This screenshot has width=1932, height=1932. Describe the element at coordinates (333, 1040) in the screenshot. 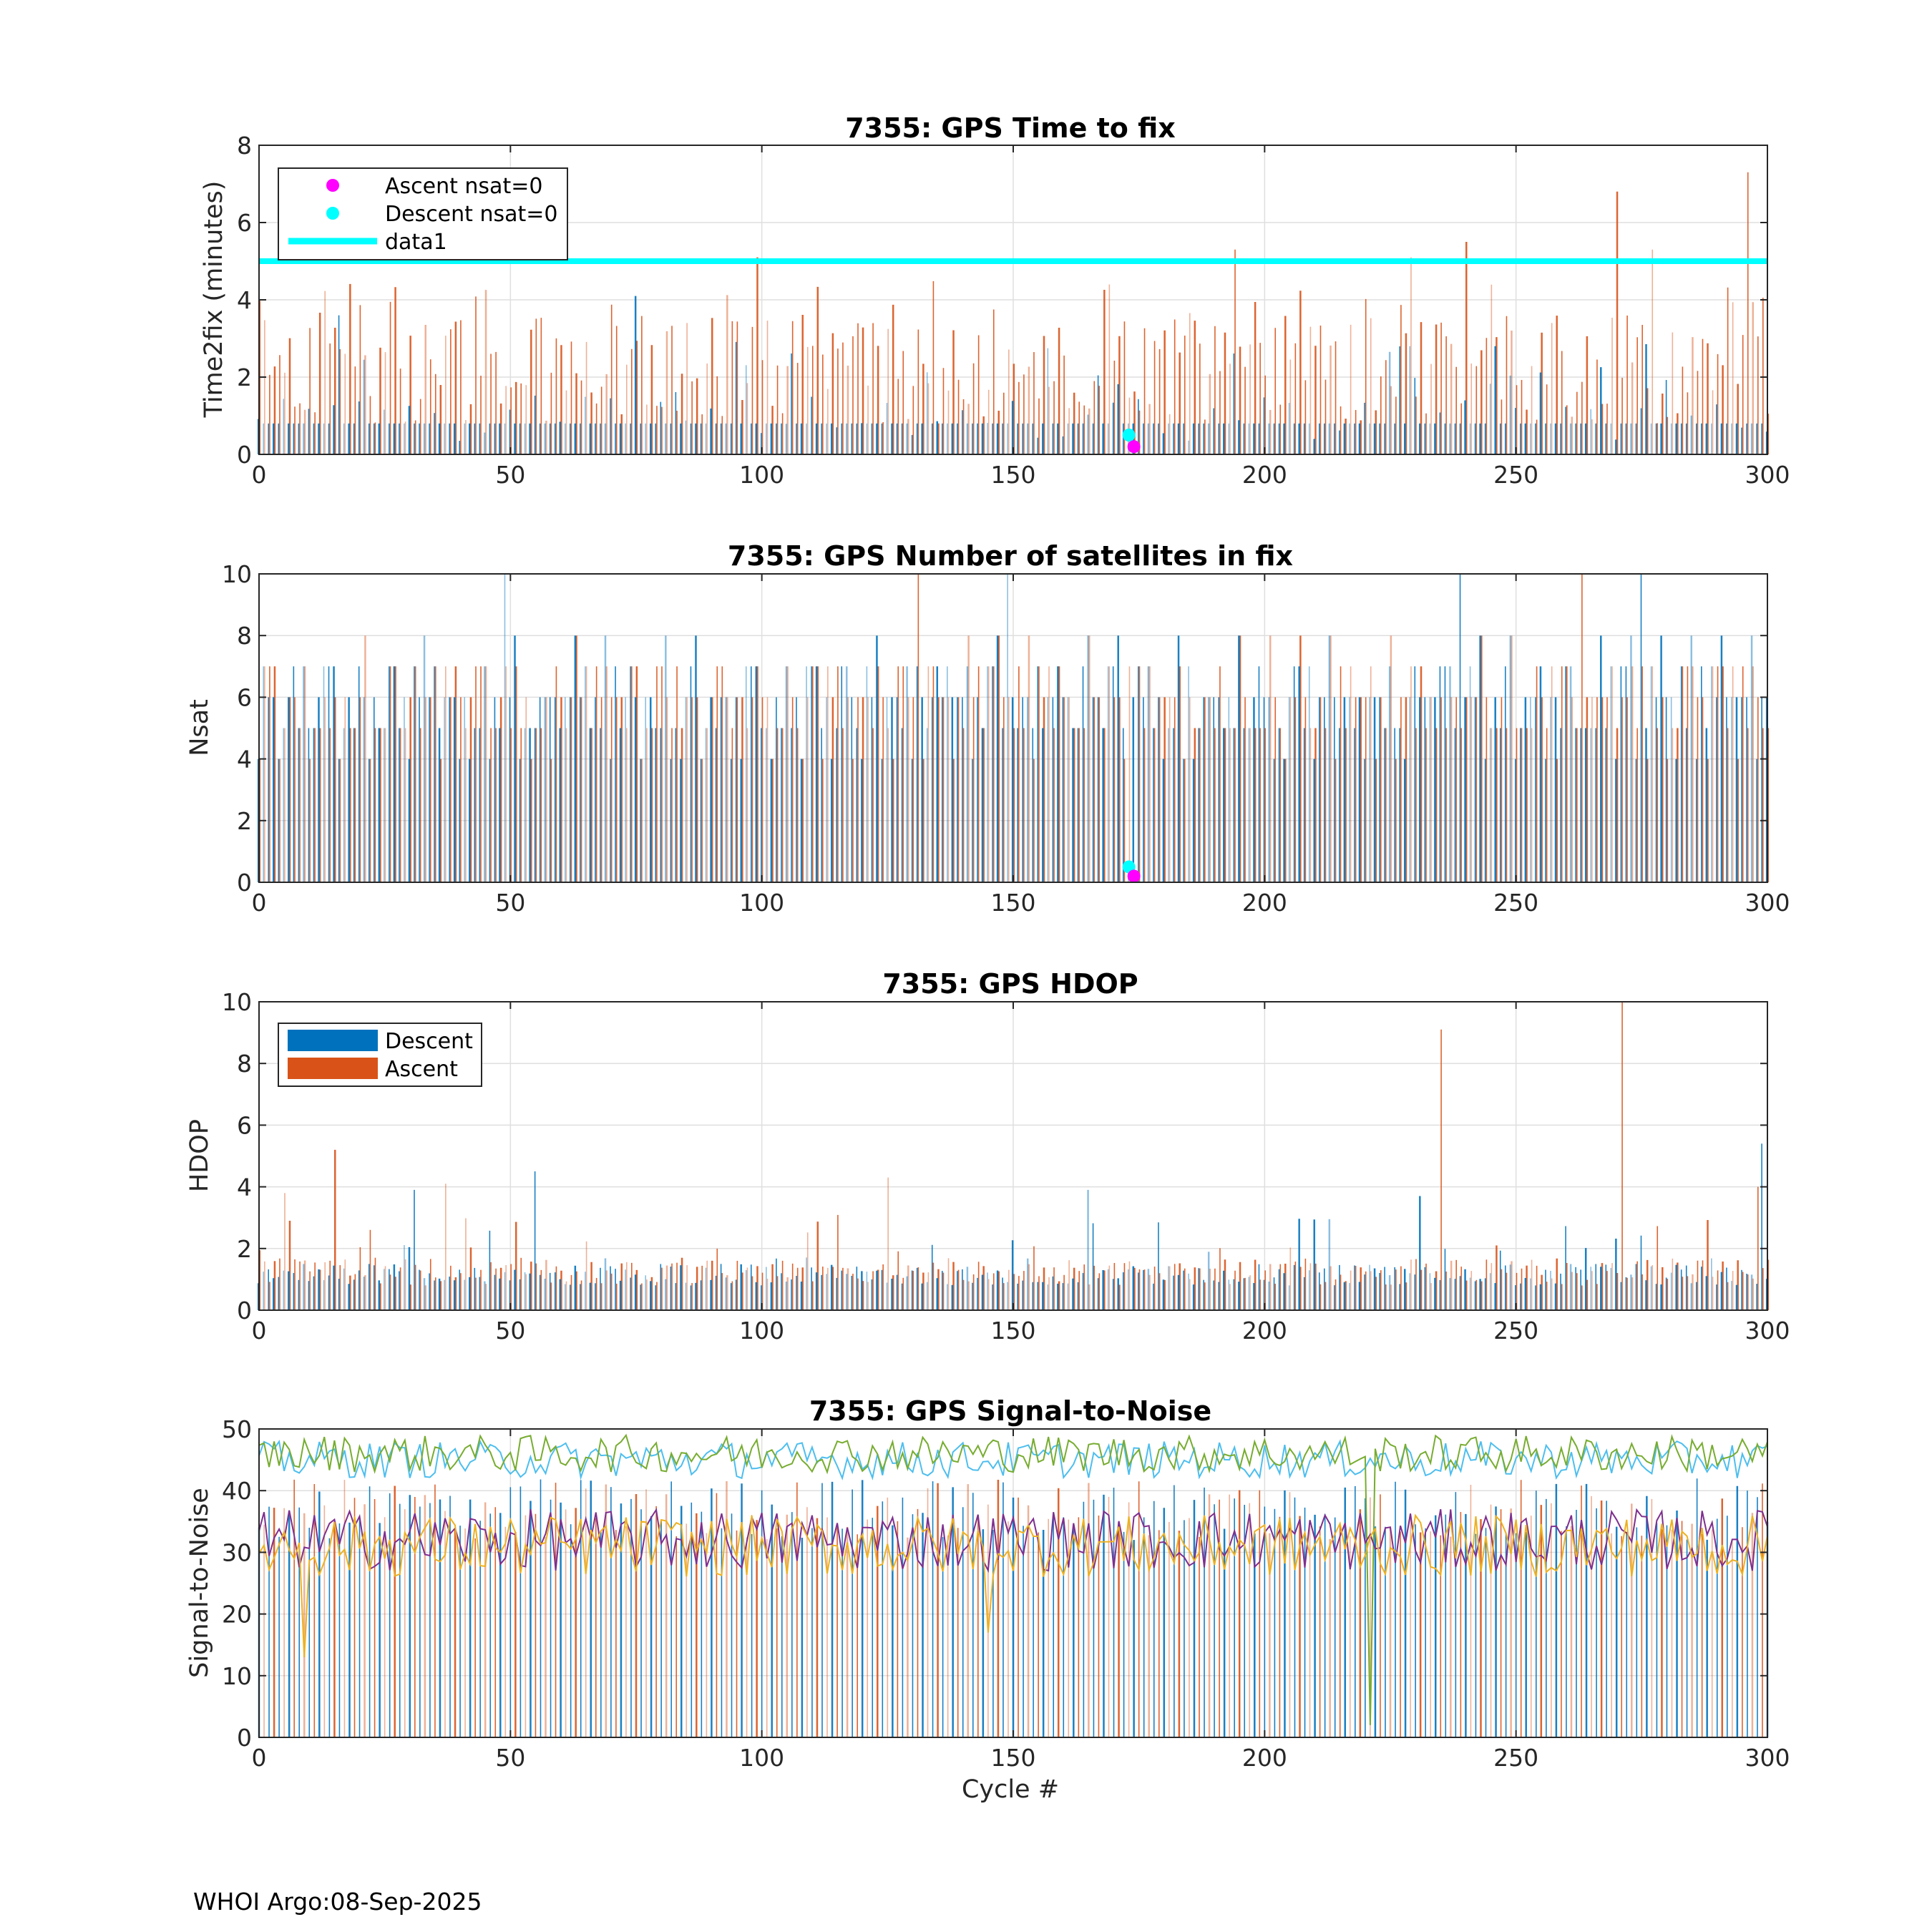

I see `legend-swatch-descent` at that location.